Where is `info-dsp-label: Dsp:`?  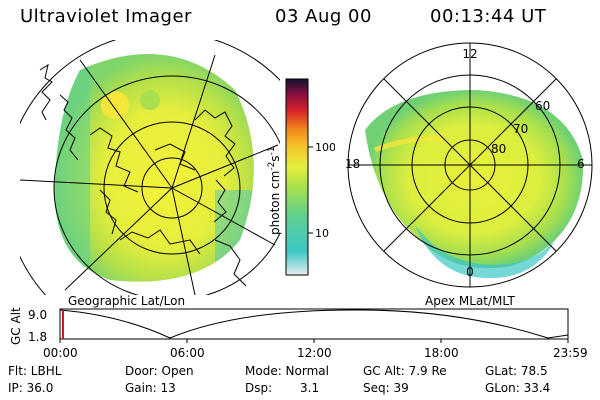
info-dsp-label: Dsp: is located at coordinates (259, 388).